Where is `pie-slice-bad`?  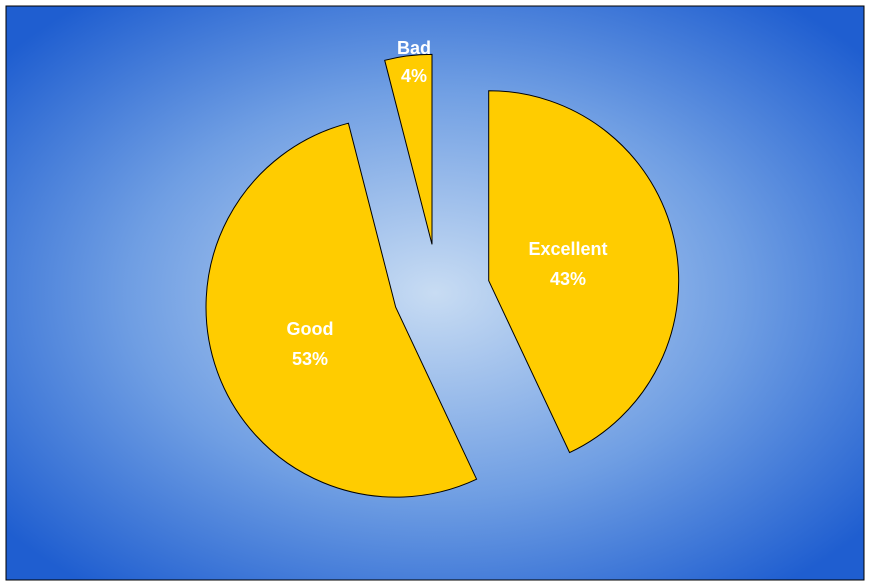
pie-slice-bad is located at coordinates (408, 149).